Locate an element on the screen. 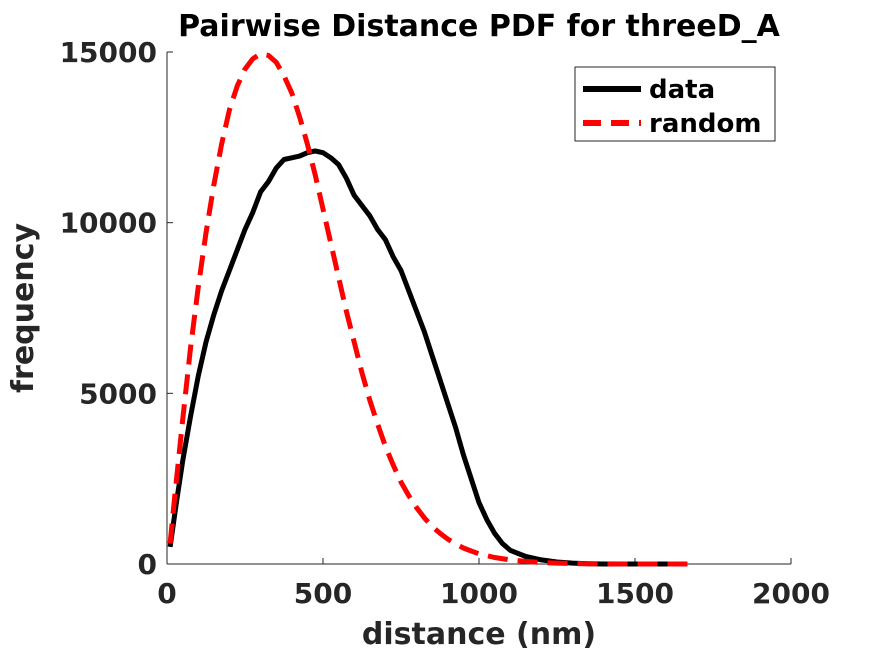 This screenshot has width=875, height=656. chart-title: Pairwise Distance PDF for threeD_A is located at coordinates (479, 26).